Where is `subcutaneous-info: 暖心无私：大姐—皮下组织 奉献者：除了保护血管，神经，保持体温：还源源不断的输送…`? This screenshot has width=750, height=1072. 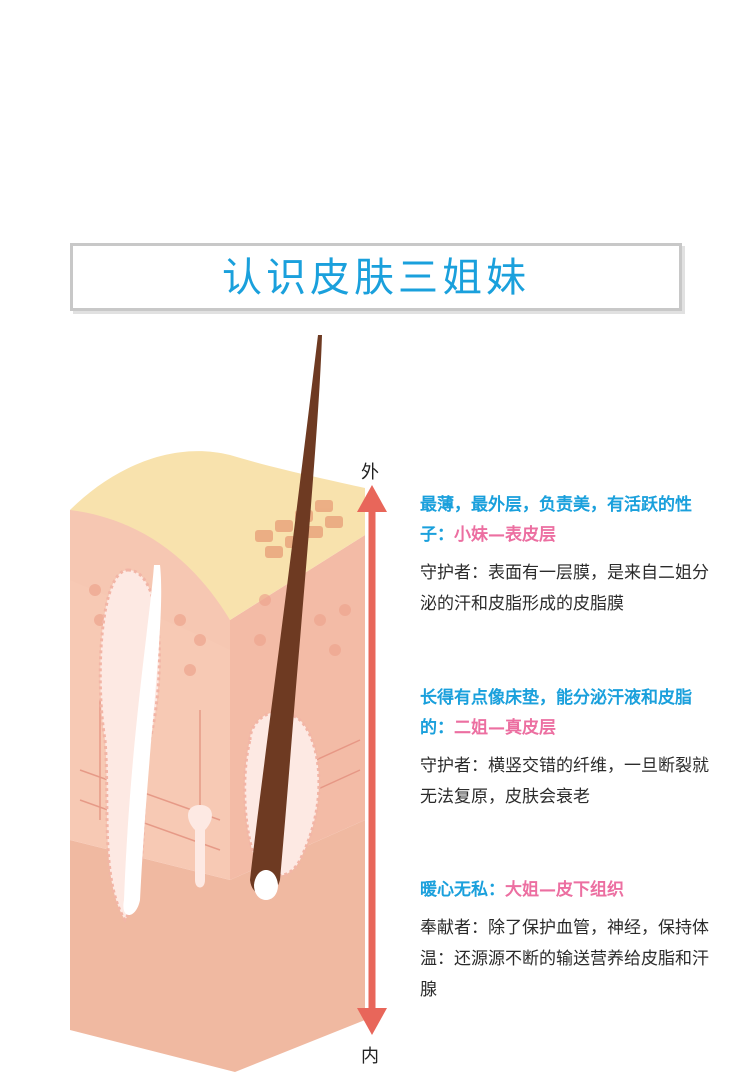 subcutaneous-info: 暖心无私：大姐—皮下组织 奉献者：除了保护血管，神经，保持体温：还源源不断的输送… is located at coordinates (570, 940).